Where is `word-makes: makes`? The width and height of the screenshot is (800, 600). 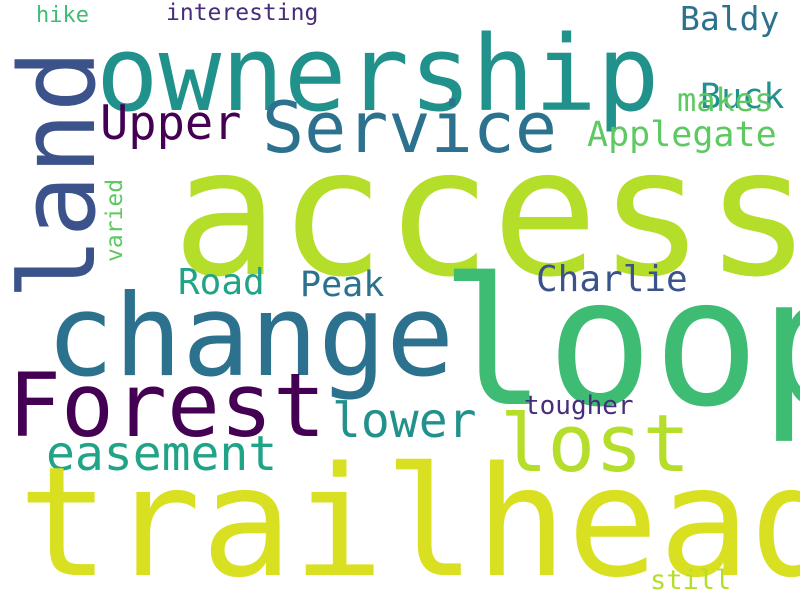 word-makes: makes is located at coordinates (725, 100).